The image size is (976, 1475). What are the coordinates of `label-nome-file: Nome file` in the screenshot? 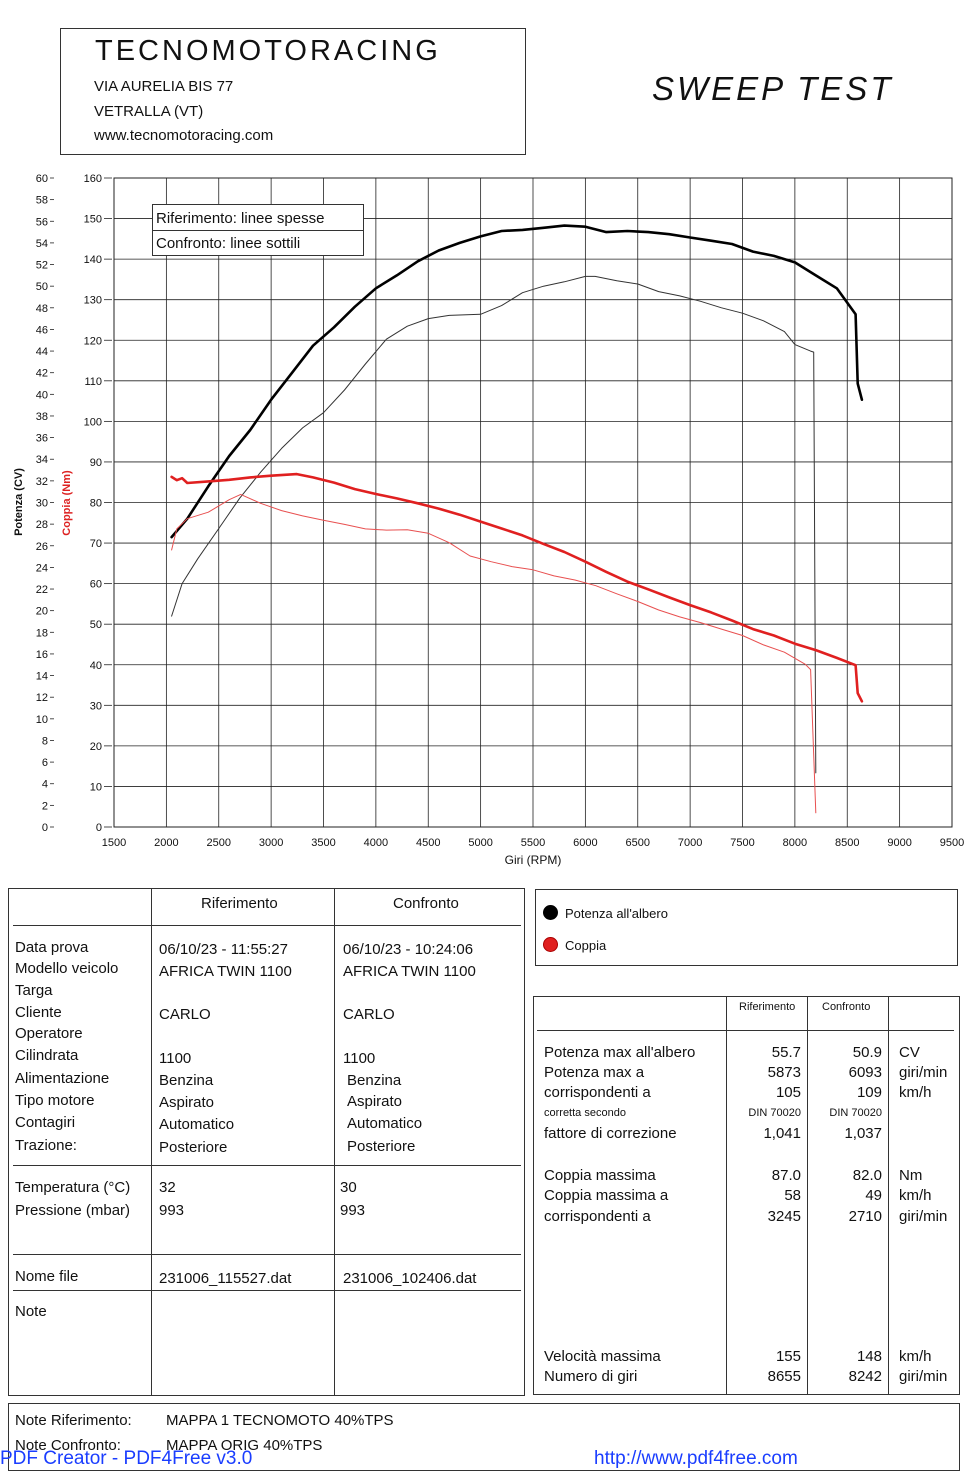 It's located at (47, 1276).